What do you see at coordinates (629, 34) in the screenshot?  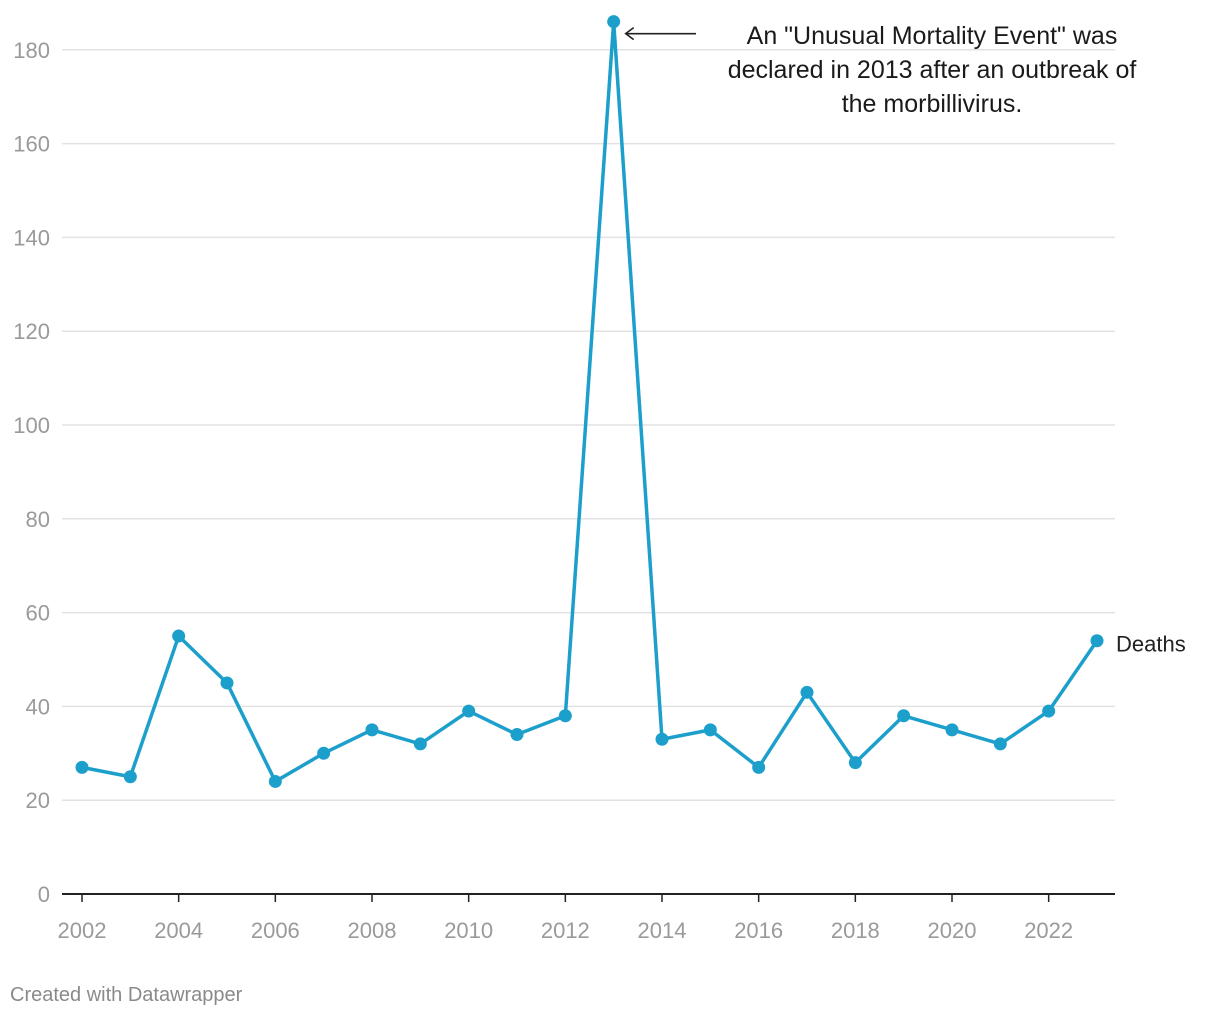 I see `annotation-arrow-head` at bounding box center [629, 34].